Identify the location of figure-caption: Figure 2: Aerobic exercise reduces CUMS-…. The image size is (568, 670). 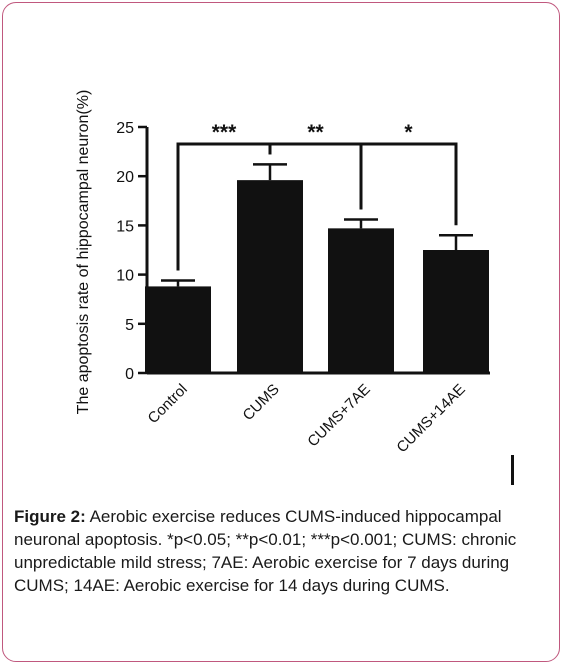
(284, 551).